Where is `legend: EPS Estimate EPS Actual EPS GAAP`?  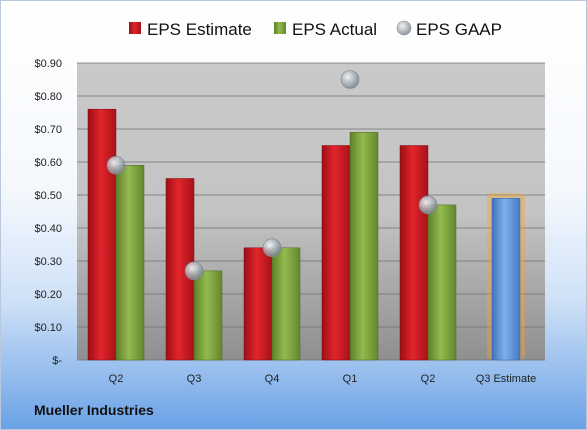 legend: EPS Estimate EPS Actual EPS GAAP is located at coordinates (315, 29).